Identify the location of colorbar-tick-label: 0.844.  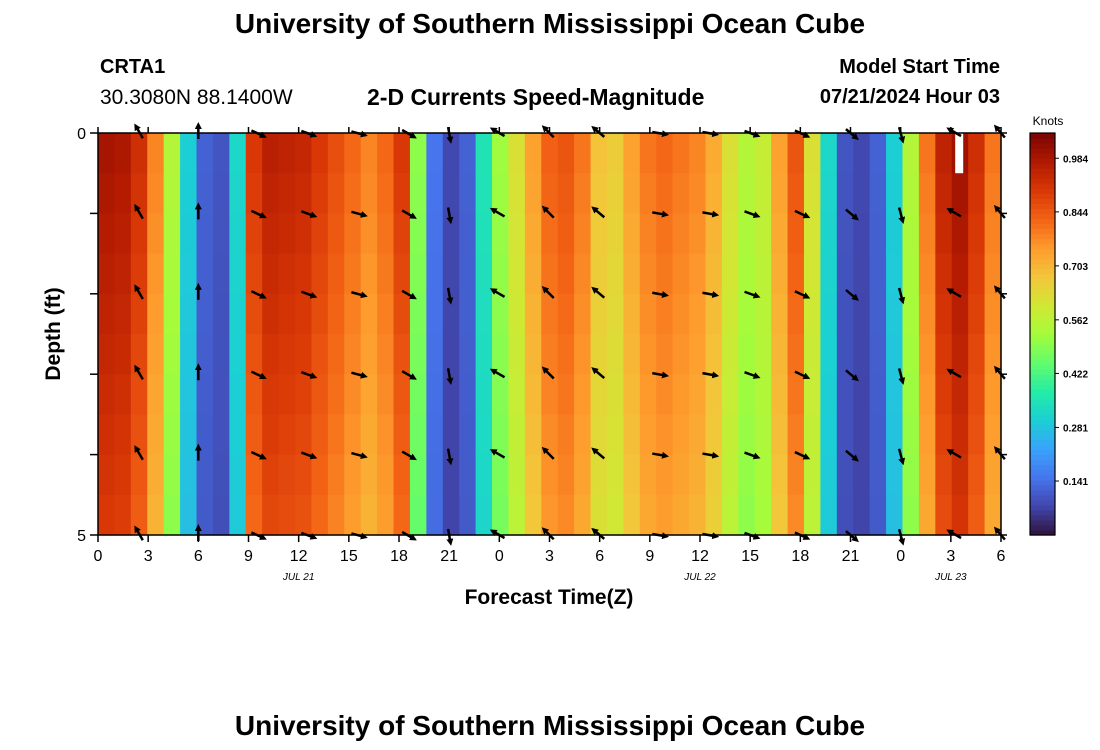
(1075, 213).